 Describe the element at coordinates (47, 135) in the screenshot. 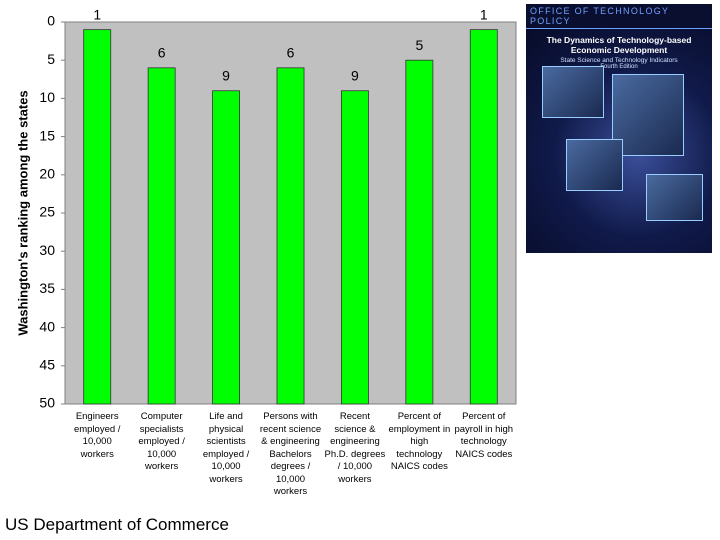

I see `y-tick-label: 15` at that location.